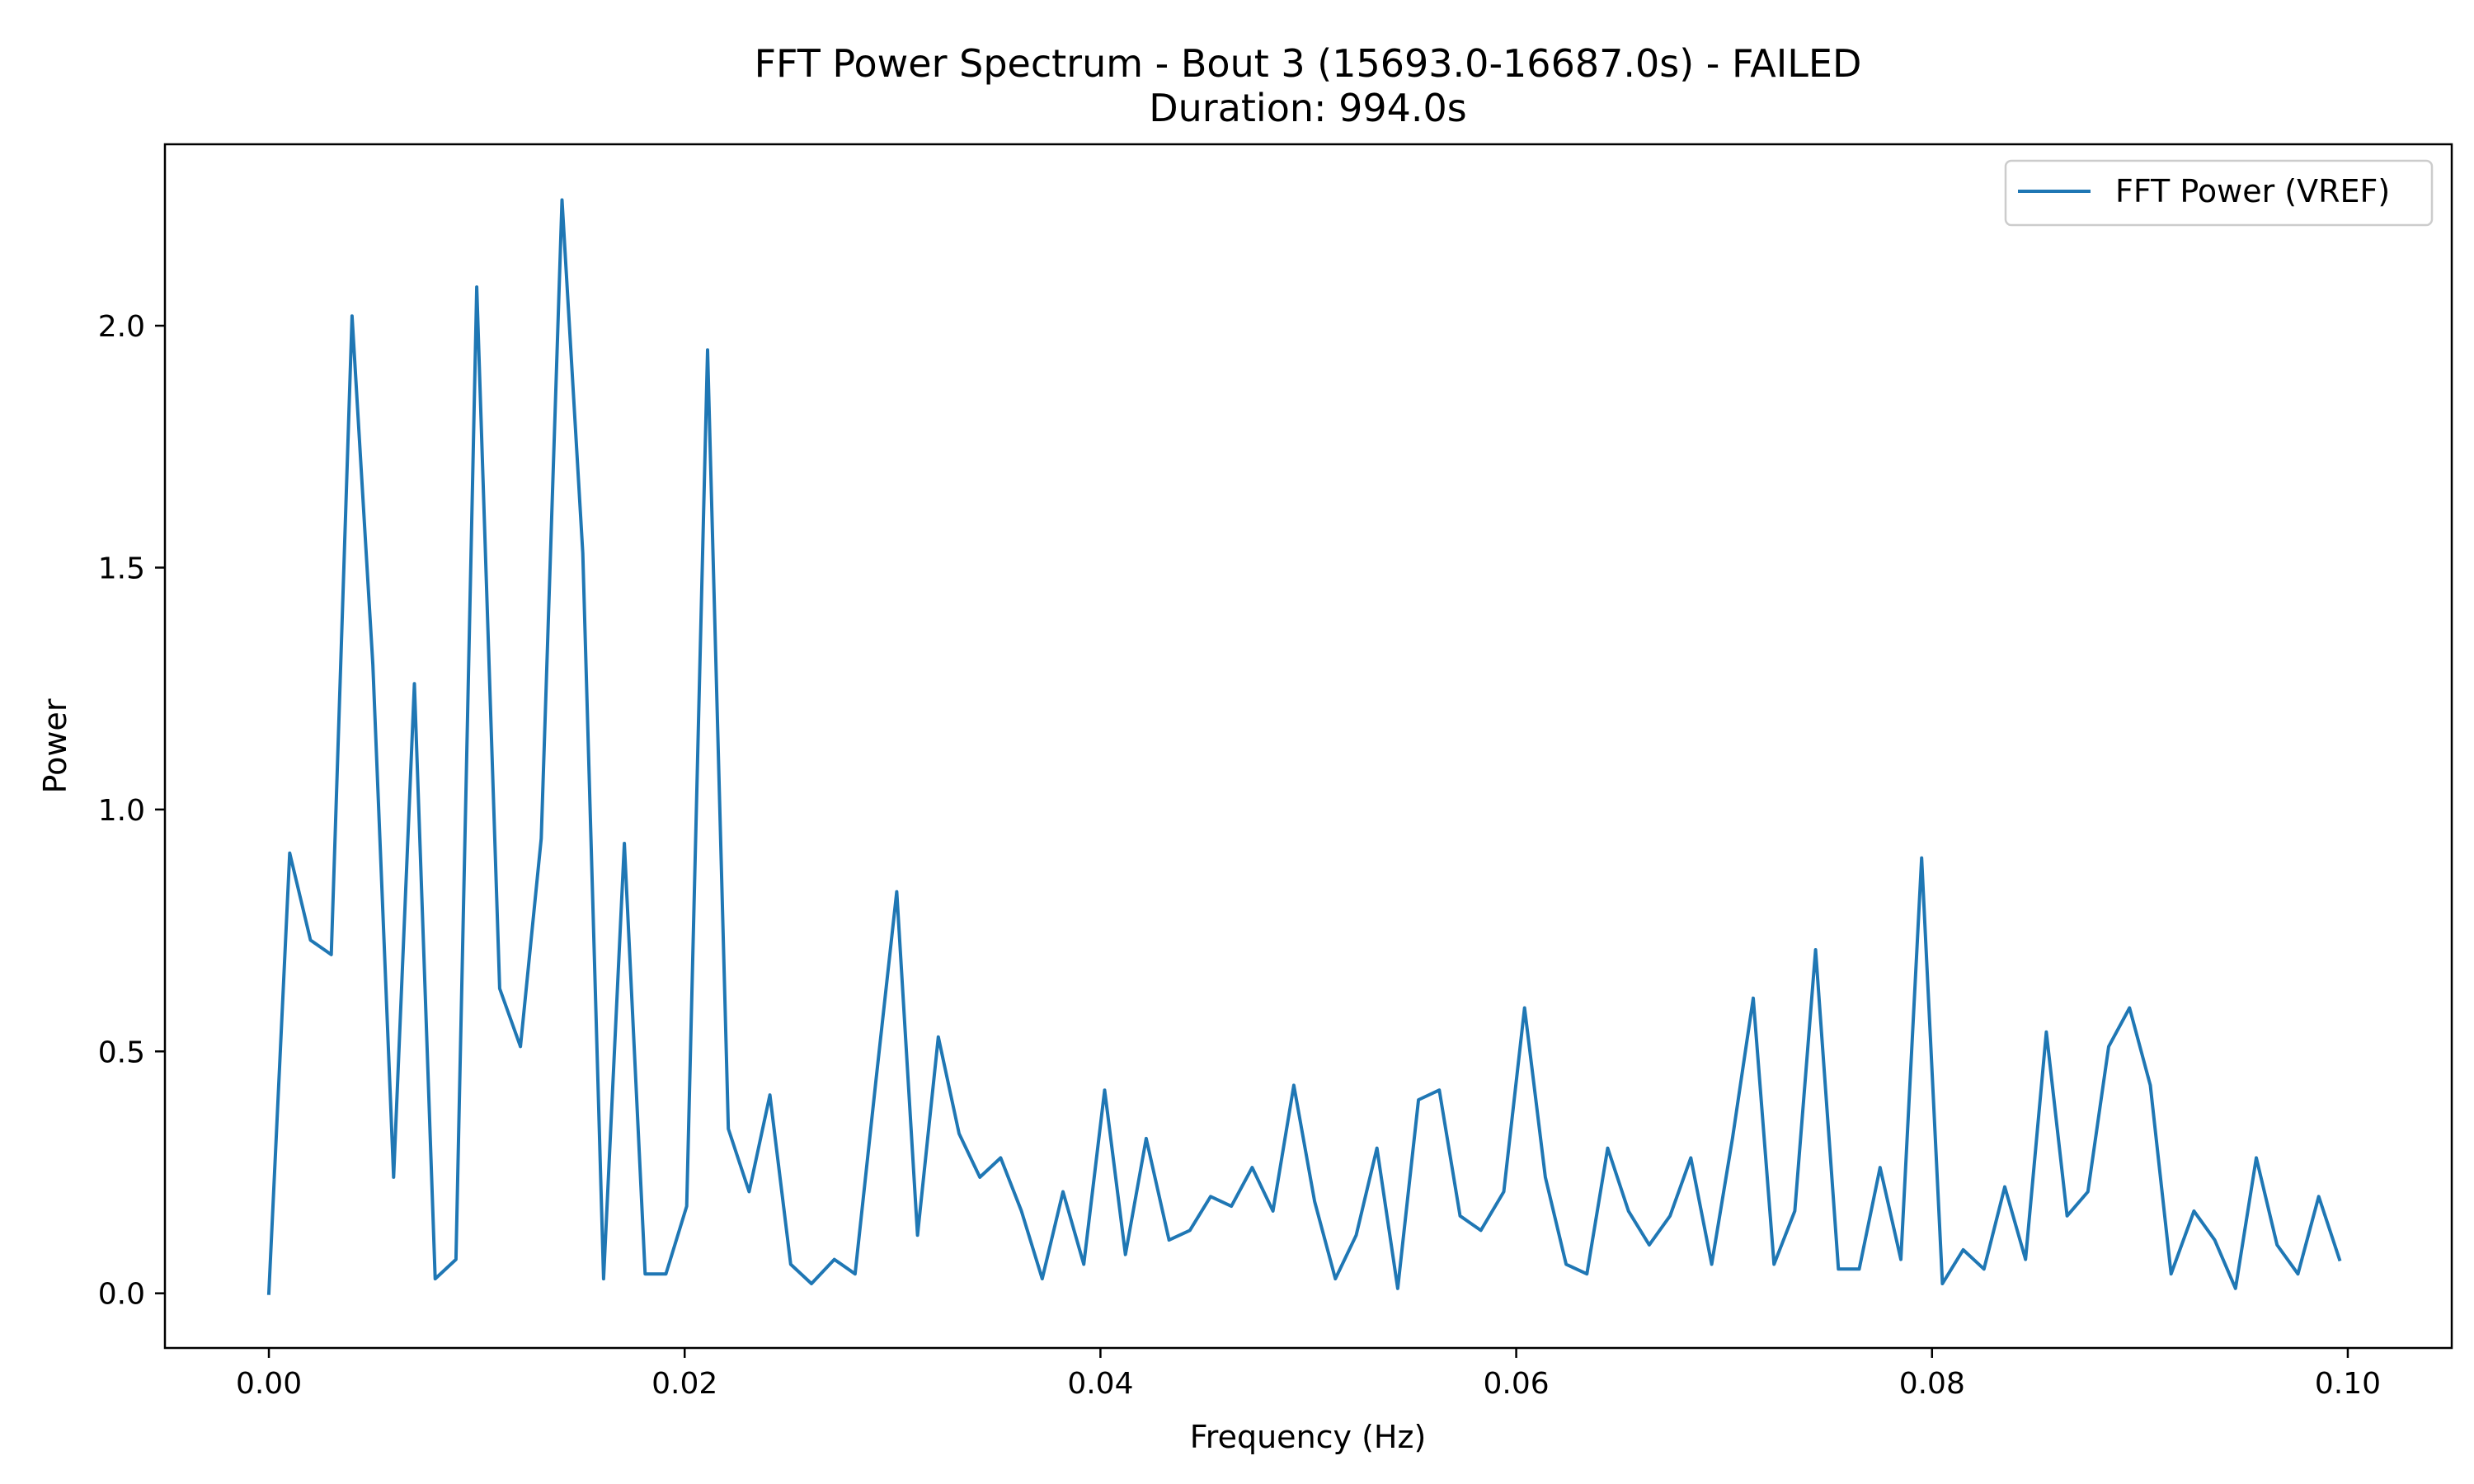  Describe the element at coordinates (121, 568) in the screenshot. I see `y-tick-label: 1.5` at that location.